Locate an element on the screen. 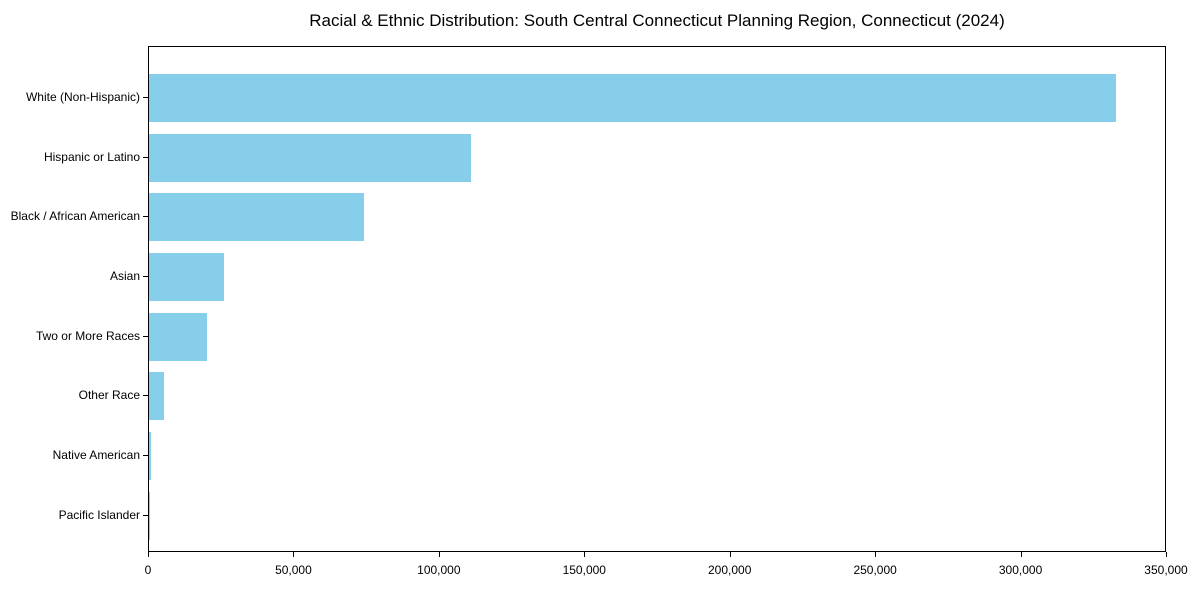 The image size is (1200, 600). y-axis-label: Hispanic or Latino is located at coordinates (91, 156).